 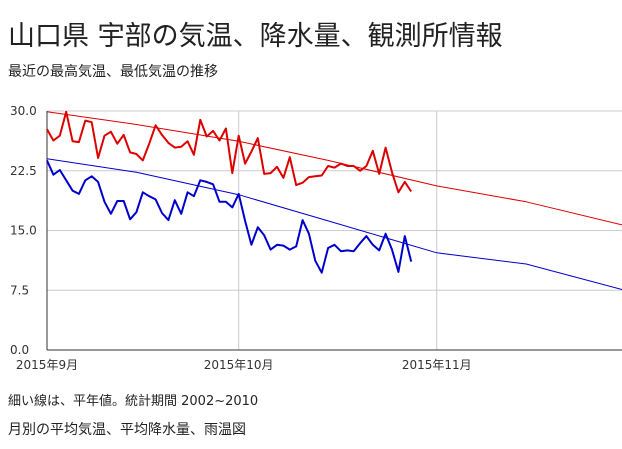 I want to click on monthly-stats-link: 月別の平均気温、平均降水量、雨温図, so click(x=127, y=430).